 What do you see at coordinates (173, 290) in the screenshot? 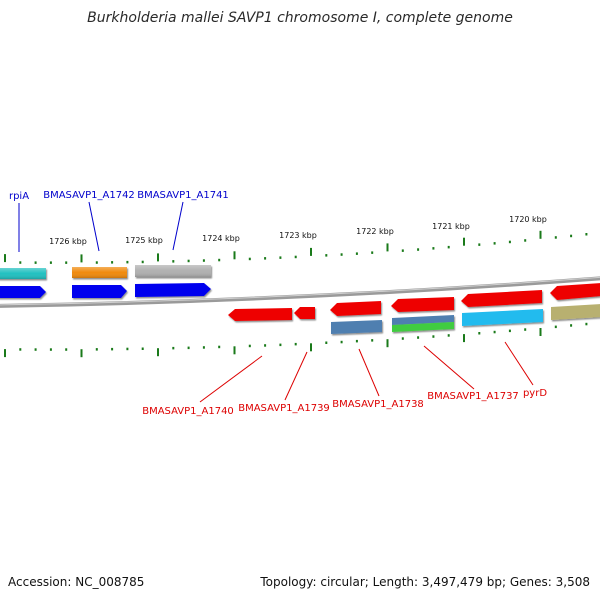
I see `gene-BMASAVP1_A1741` at bounding box center [173, 290].